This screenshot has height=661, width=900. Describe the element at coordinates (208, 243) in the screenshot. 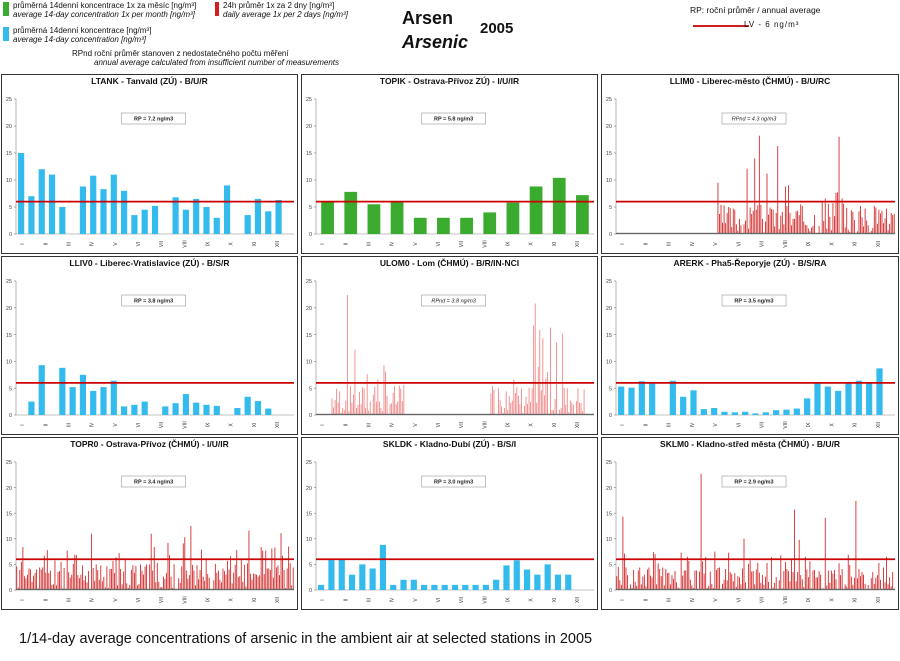

I see `month-label: IX` at that location.